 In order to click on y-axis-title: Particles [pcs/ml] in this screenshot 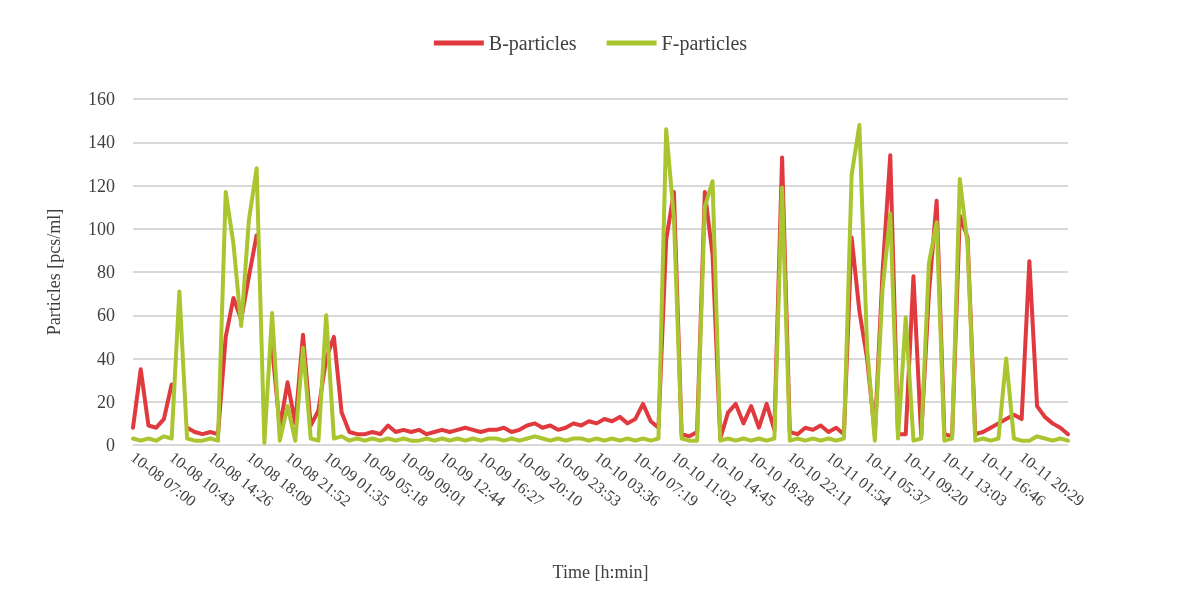, I will do `click(54, 272)`.